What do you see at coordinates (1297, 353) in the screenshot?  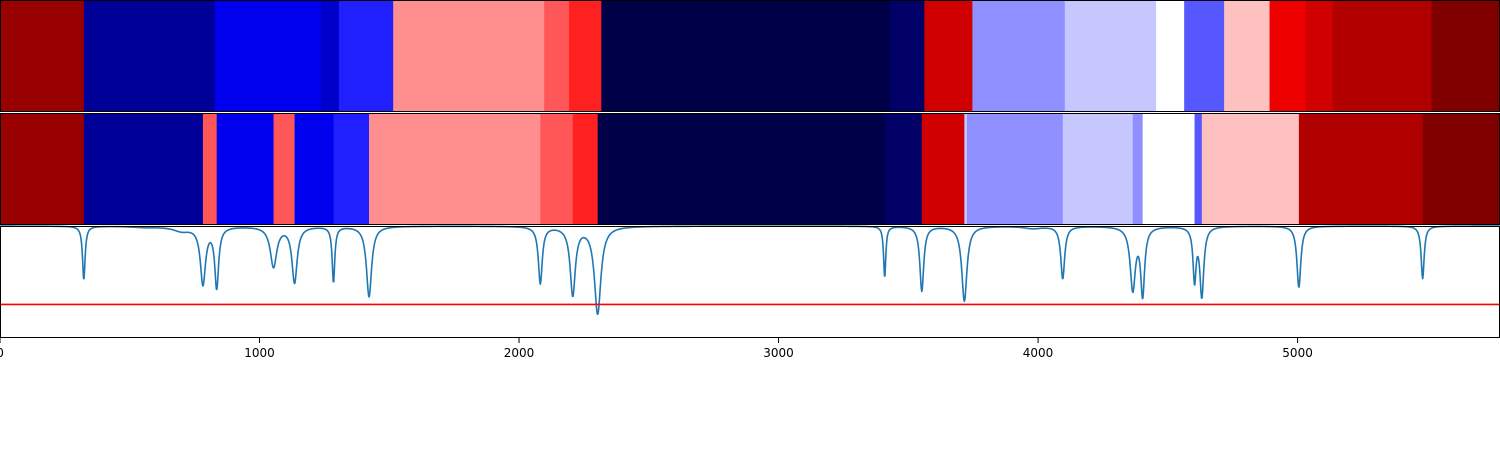 I see `x-tick-label-5000: 5000` at bounding box center [1297, 353].